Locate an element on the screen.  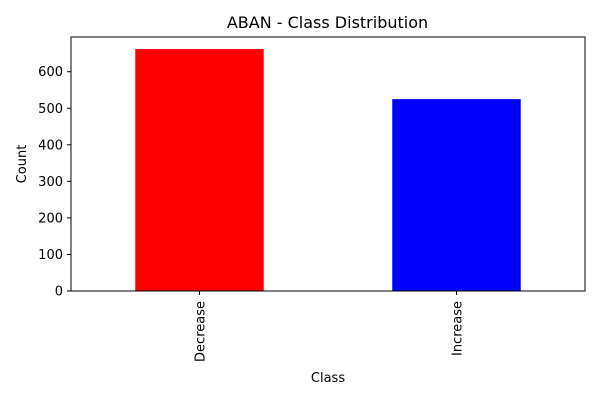
x-tick-label: Decrease is located at coordinates (201, 331).